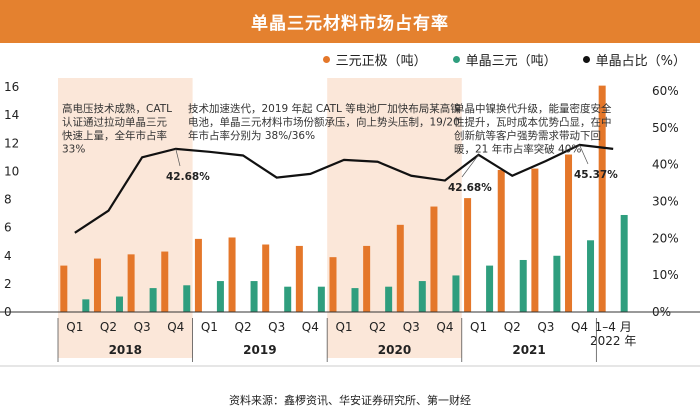  I want to click on annotation-text: 高电压技术成熟，CATL, so click(117, 108).